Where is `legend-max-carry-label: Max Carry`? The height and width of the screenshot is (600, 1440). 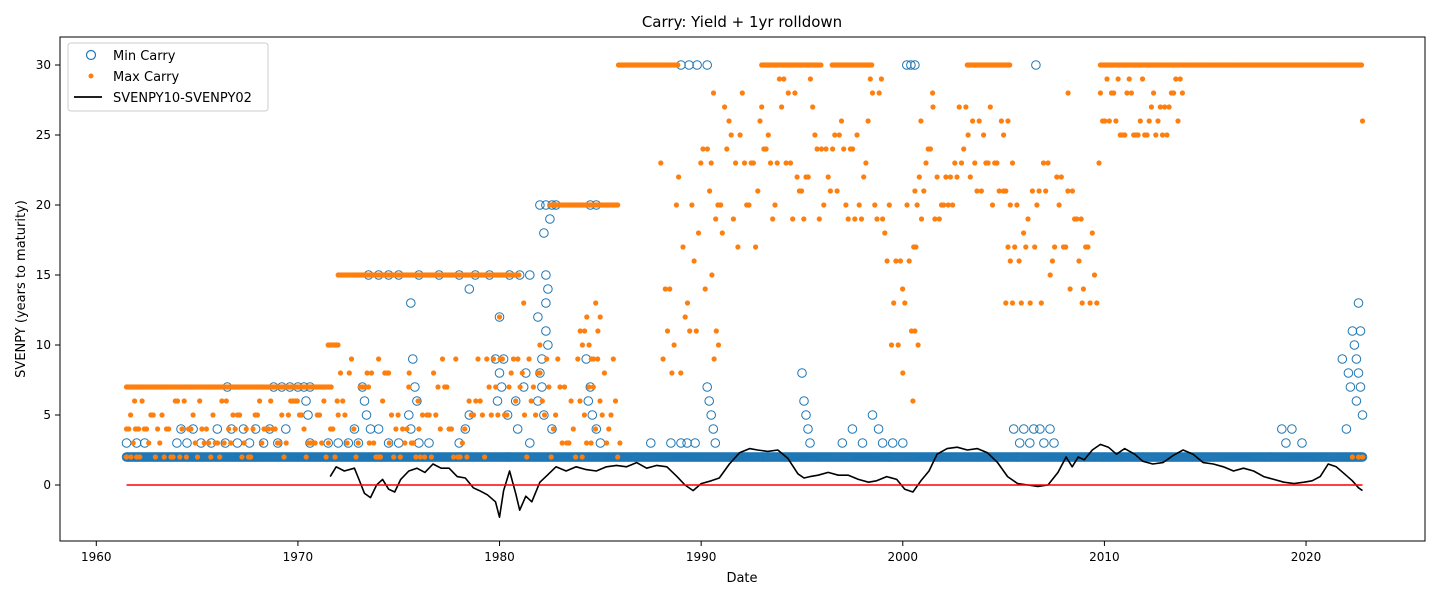 legend-max-carry-label: Max Carry is located at coordinates (146, 77).